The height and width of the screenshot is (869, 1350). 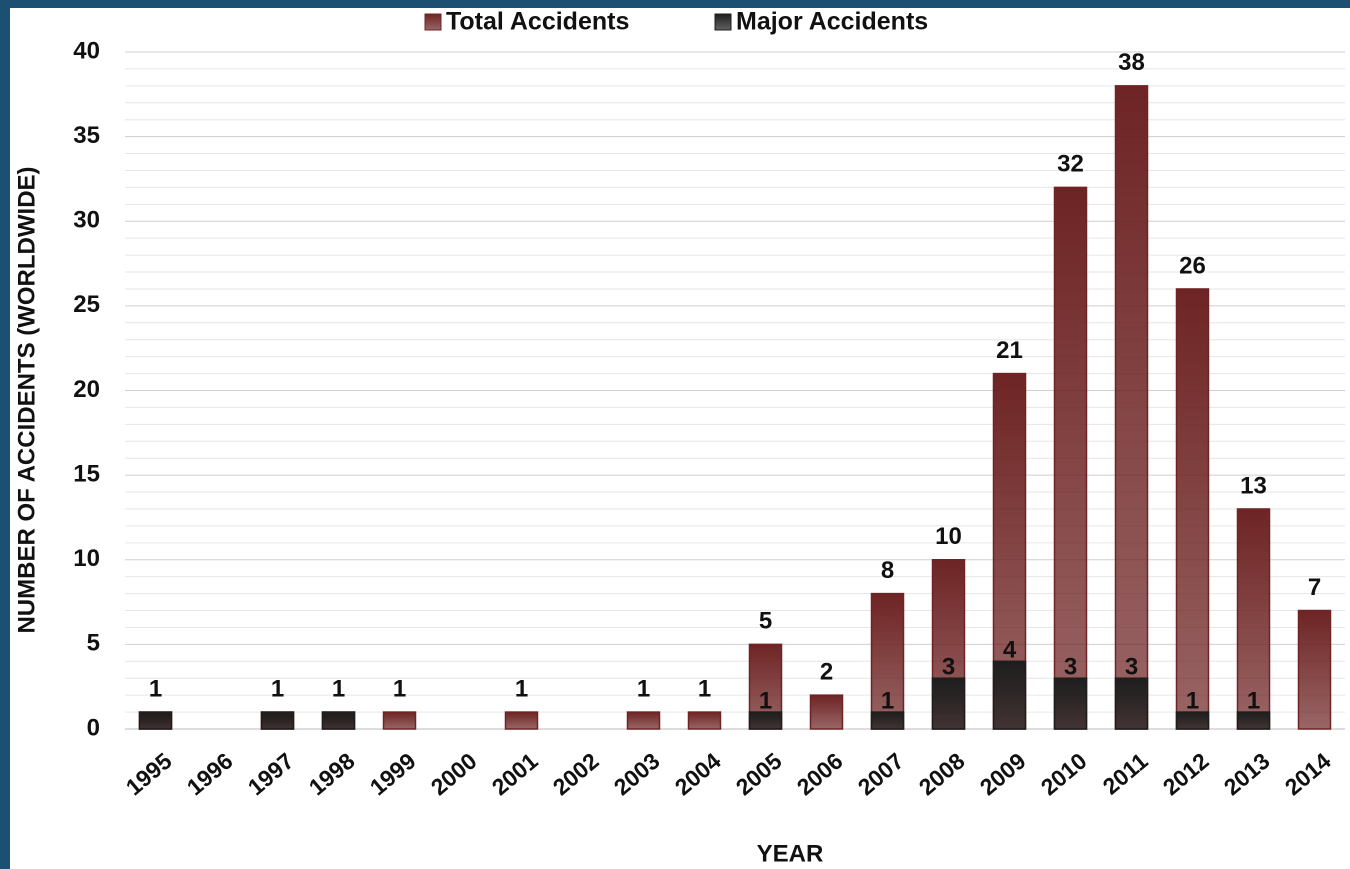 I want to click on data-label: 21, so click(x=1009, y=350).